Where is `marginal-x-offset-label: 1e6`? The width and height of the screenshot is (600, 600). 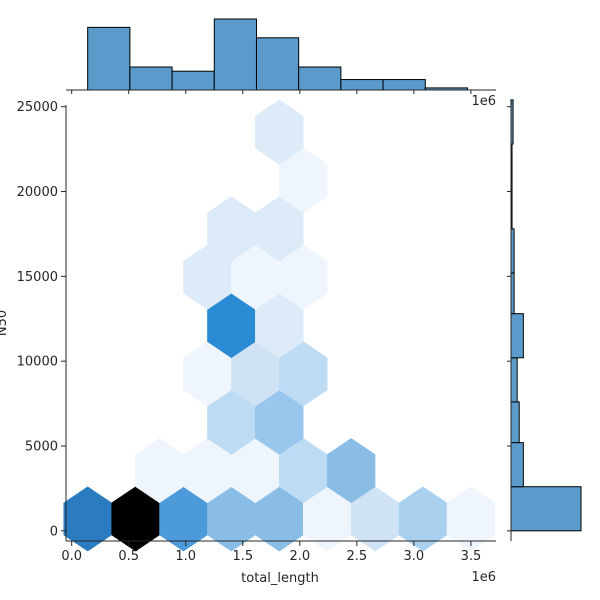
marginal-x-offset-label: 1e6 is located at coordinates (483, 101).